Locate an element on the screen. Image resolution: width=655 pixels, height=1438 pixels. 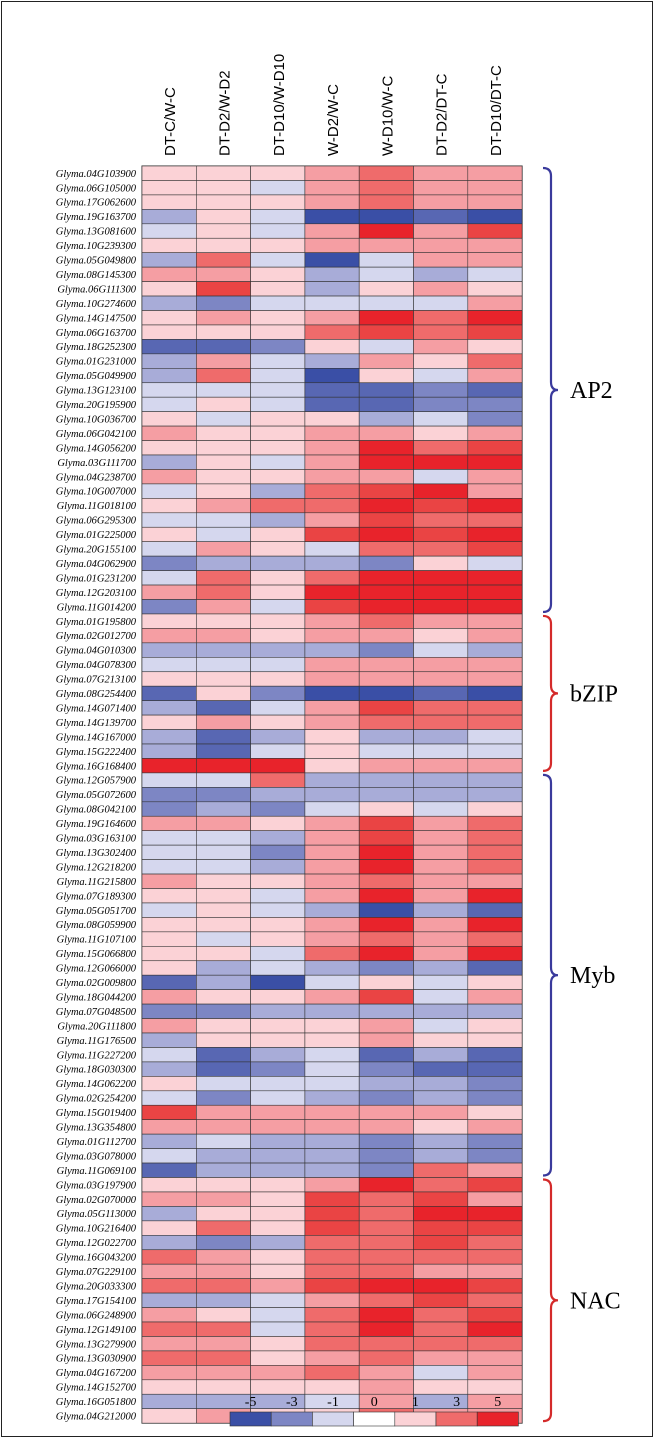
row-label: Glyma.20G033300 is located at coordinates (96, 1286).